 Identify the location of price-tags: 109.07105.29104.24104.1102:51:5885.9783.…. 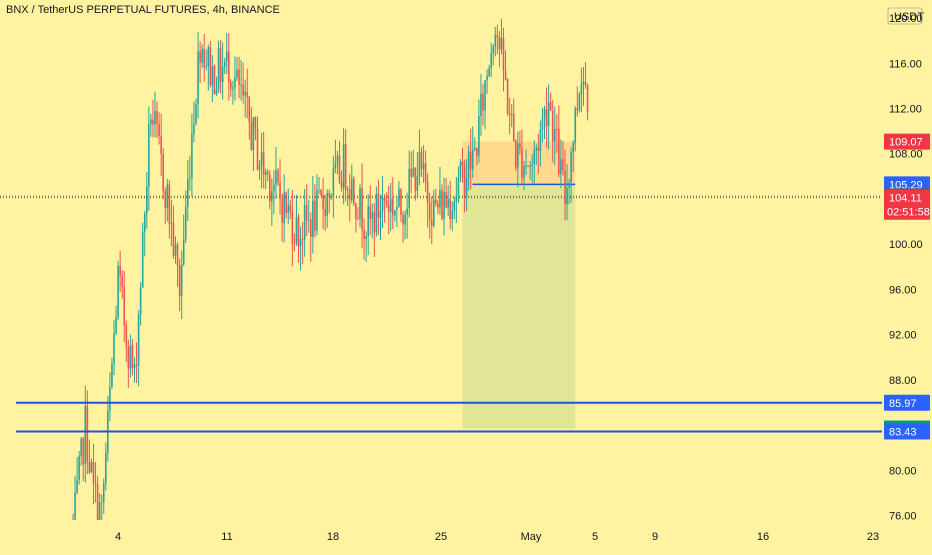
(907, 286).